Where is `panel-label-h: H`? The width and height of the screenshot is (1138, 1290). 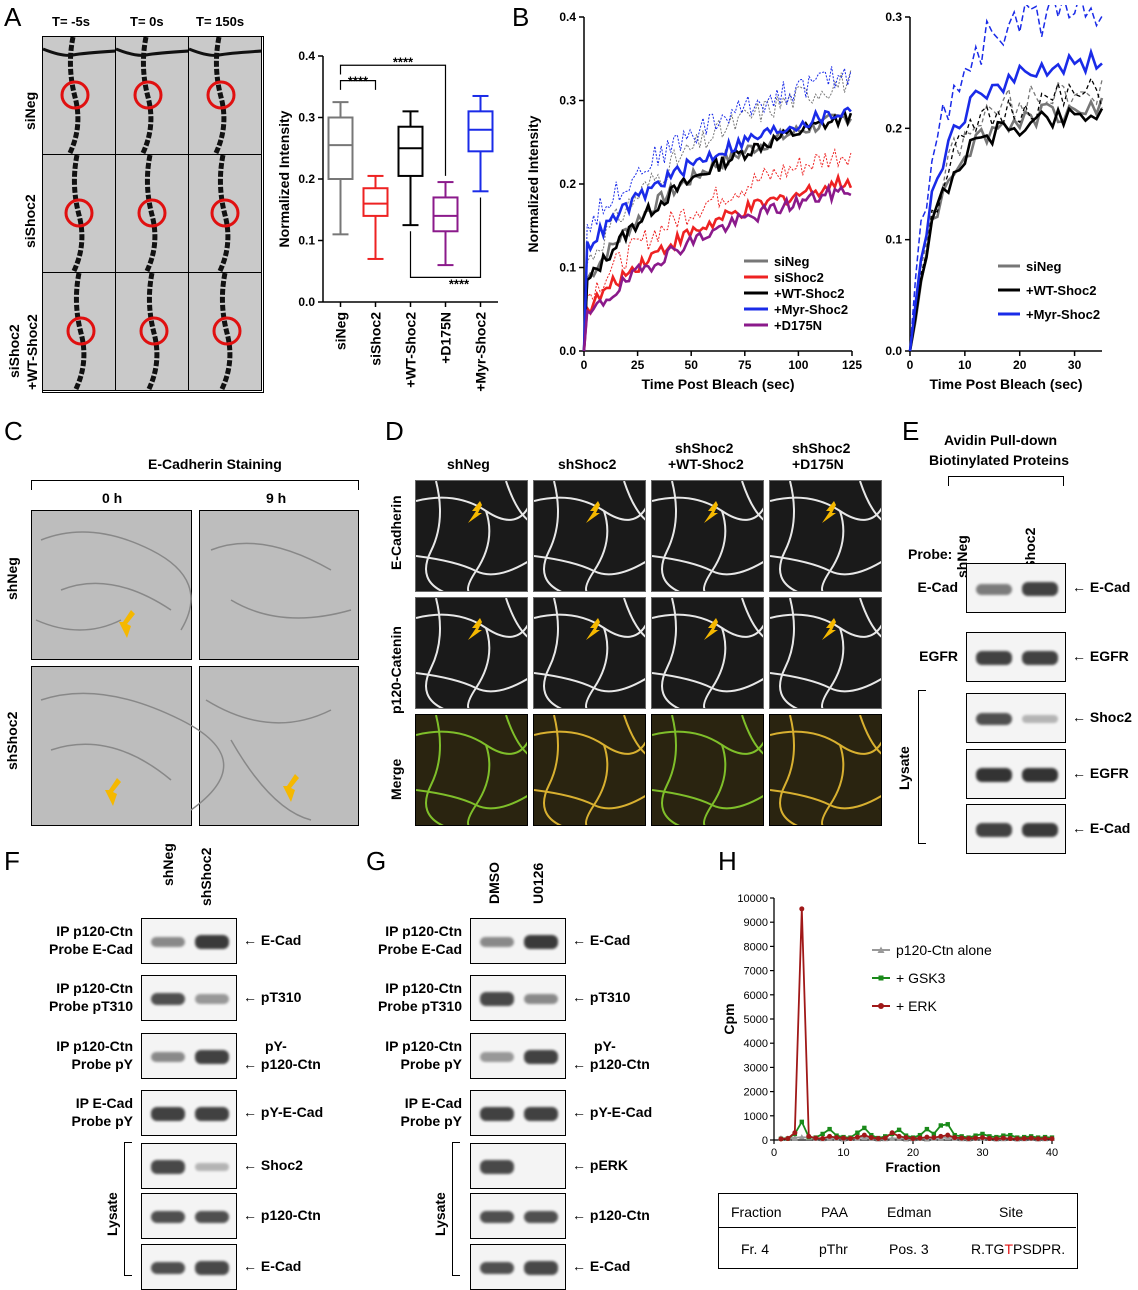
panel-label-h: H is located at coordinates (727, 861).